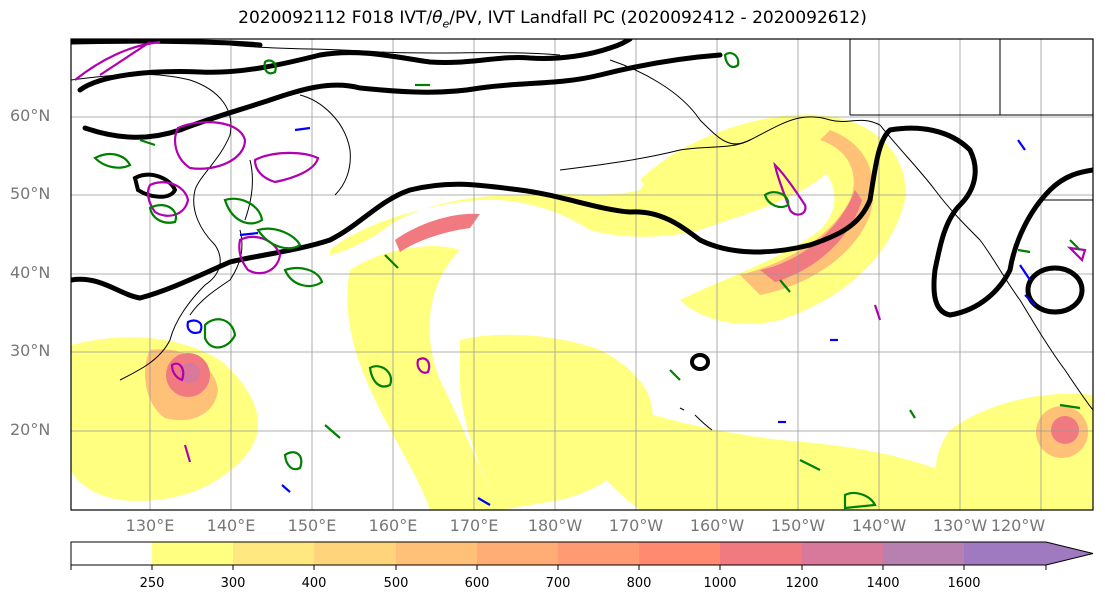 This screenshot has width=1105, height=603. Describe the element at coordinates (639, 583) in the screenshot. I see `colorbar-tick-label: 800` at that location.